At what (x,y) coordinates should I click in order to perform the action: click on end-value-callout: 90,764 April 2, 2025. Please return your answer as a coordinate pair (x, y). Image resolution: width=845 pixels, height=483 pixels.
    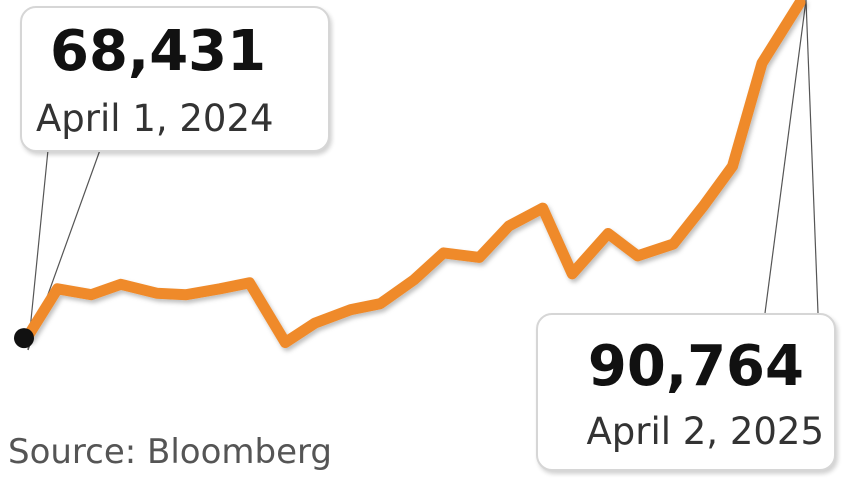
    Looking at the image, I should click on (686, 392).